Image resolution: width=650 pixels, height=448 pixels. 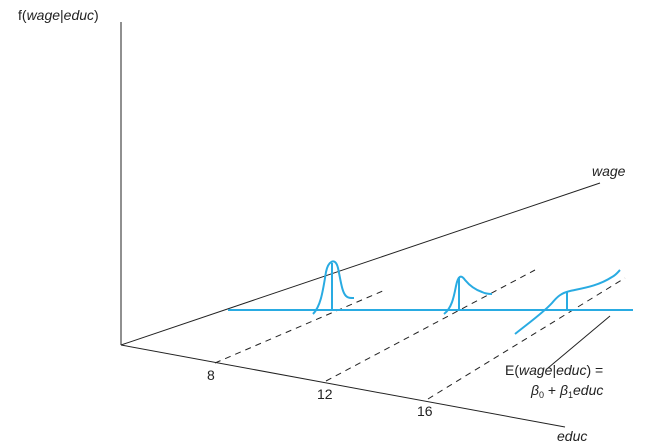 What do you see at coordinates (566, 391) in the screenshot?
I see `regression-label-line2: β0 + β1educ` at bounding box center [566, 391].